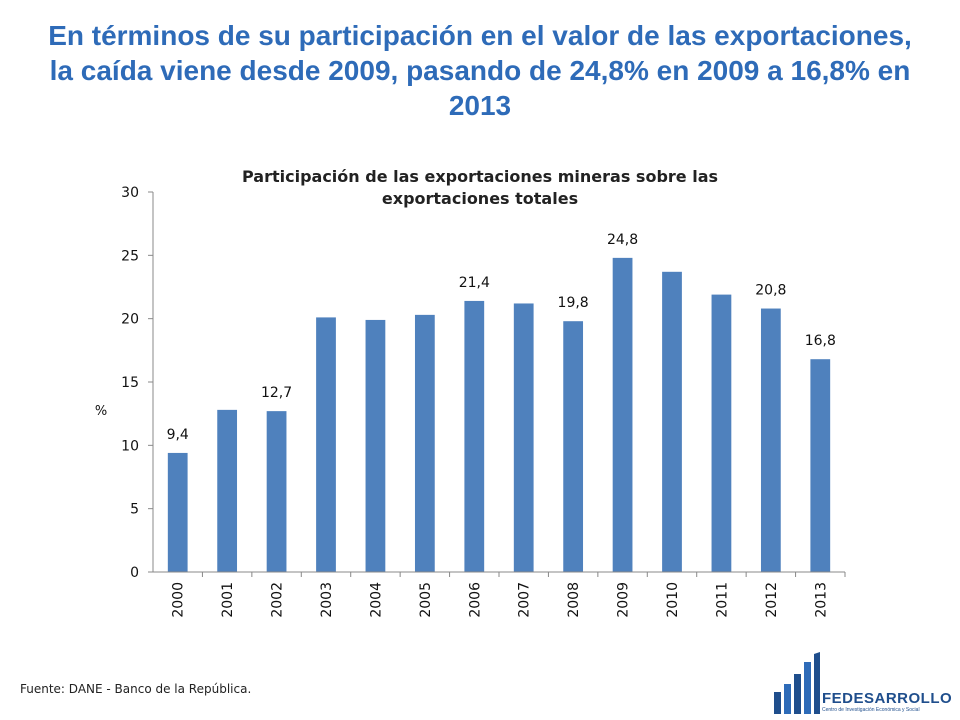 The width and height of the screenshot is (960, 720). What do you see at coordinates (376, 600) in the screenshot?
I see `x-tick-label: 2004` at bounding box center [376, 600].